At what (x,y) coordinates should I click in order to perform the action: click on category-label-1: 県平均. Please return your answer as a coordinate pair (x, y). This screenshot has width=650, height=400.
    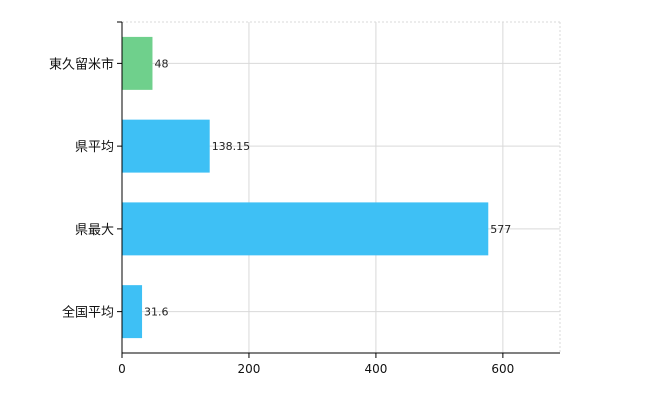
    Looking at the image, I should click on (94, 147).